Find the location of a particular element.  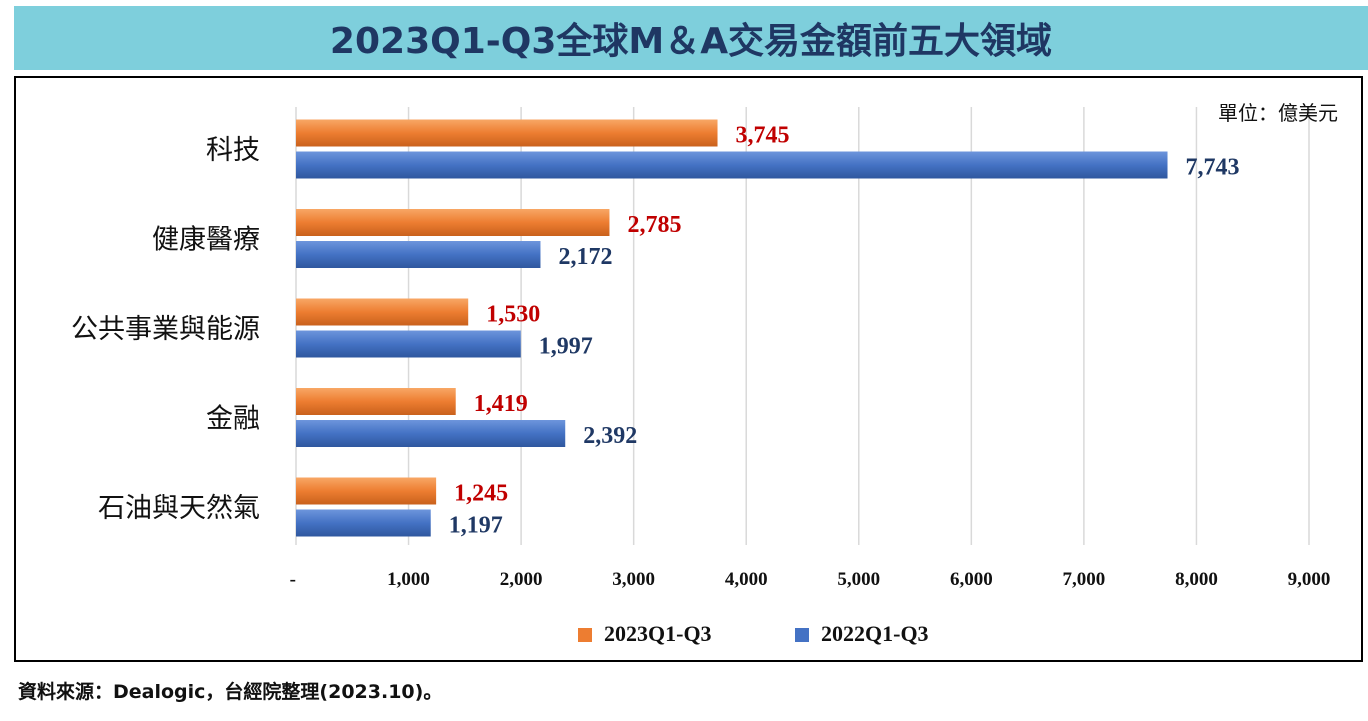

data-label: 3,745 is located at coordinates (763, 136).